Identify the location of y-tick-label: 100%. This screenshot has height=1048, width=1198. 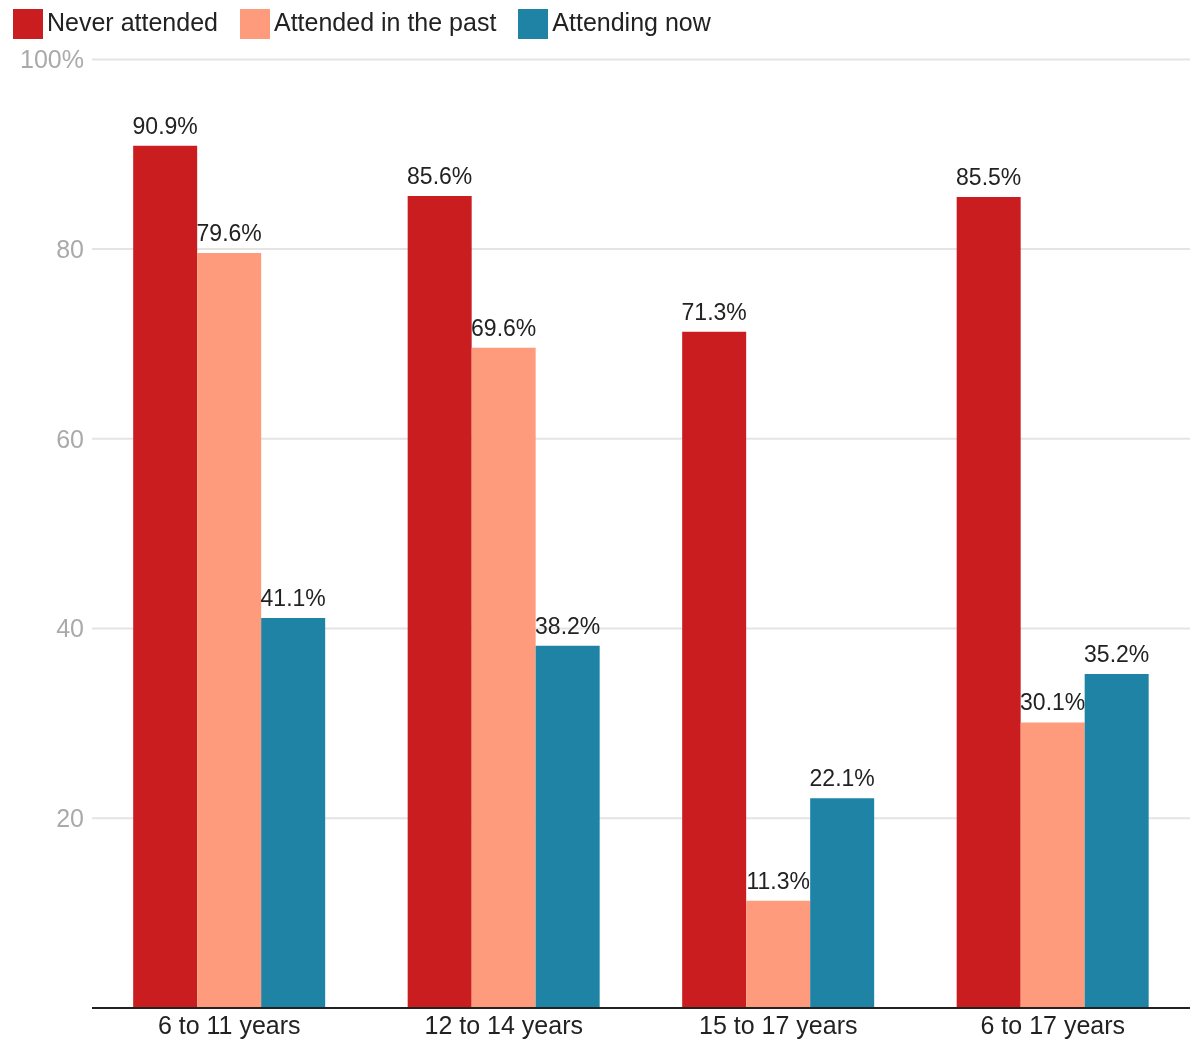
(52, 59).